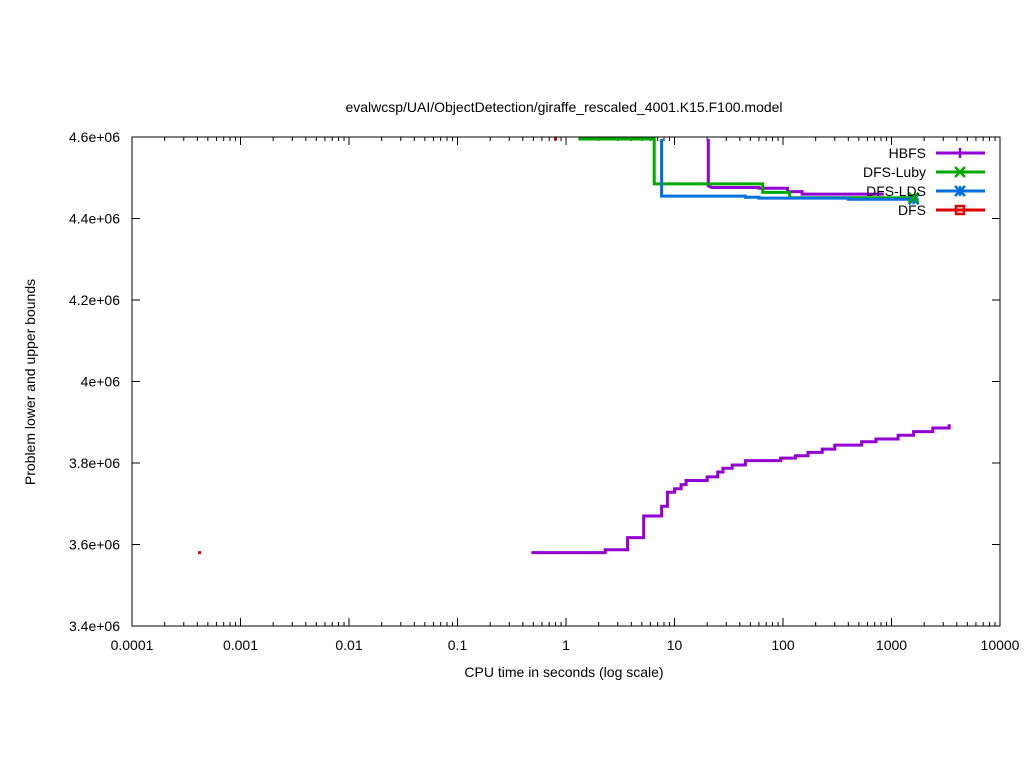  I want to click on series-line-dfs-lds-upper, so click(787, 170).